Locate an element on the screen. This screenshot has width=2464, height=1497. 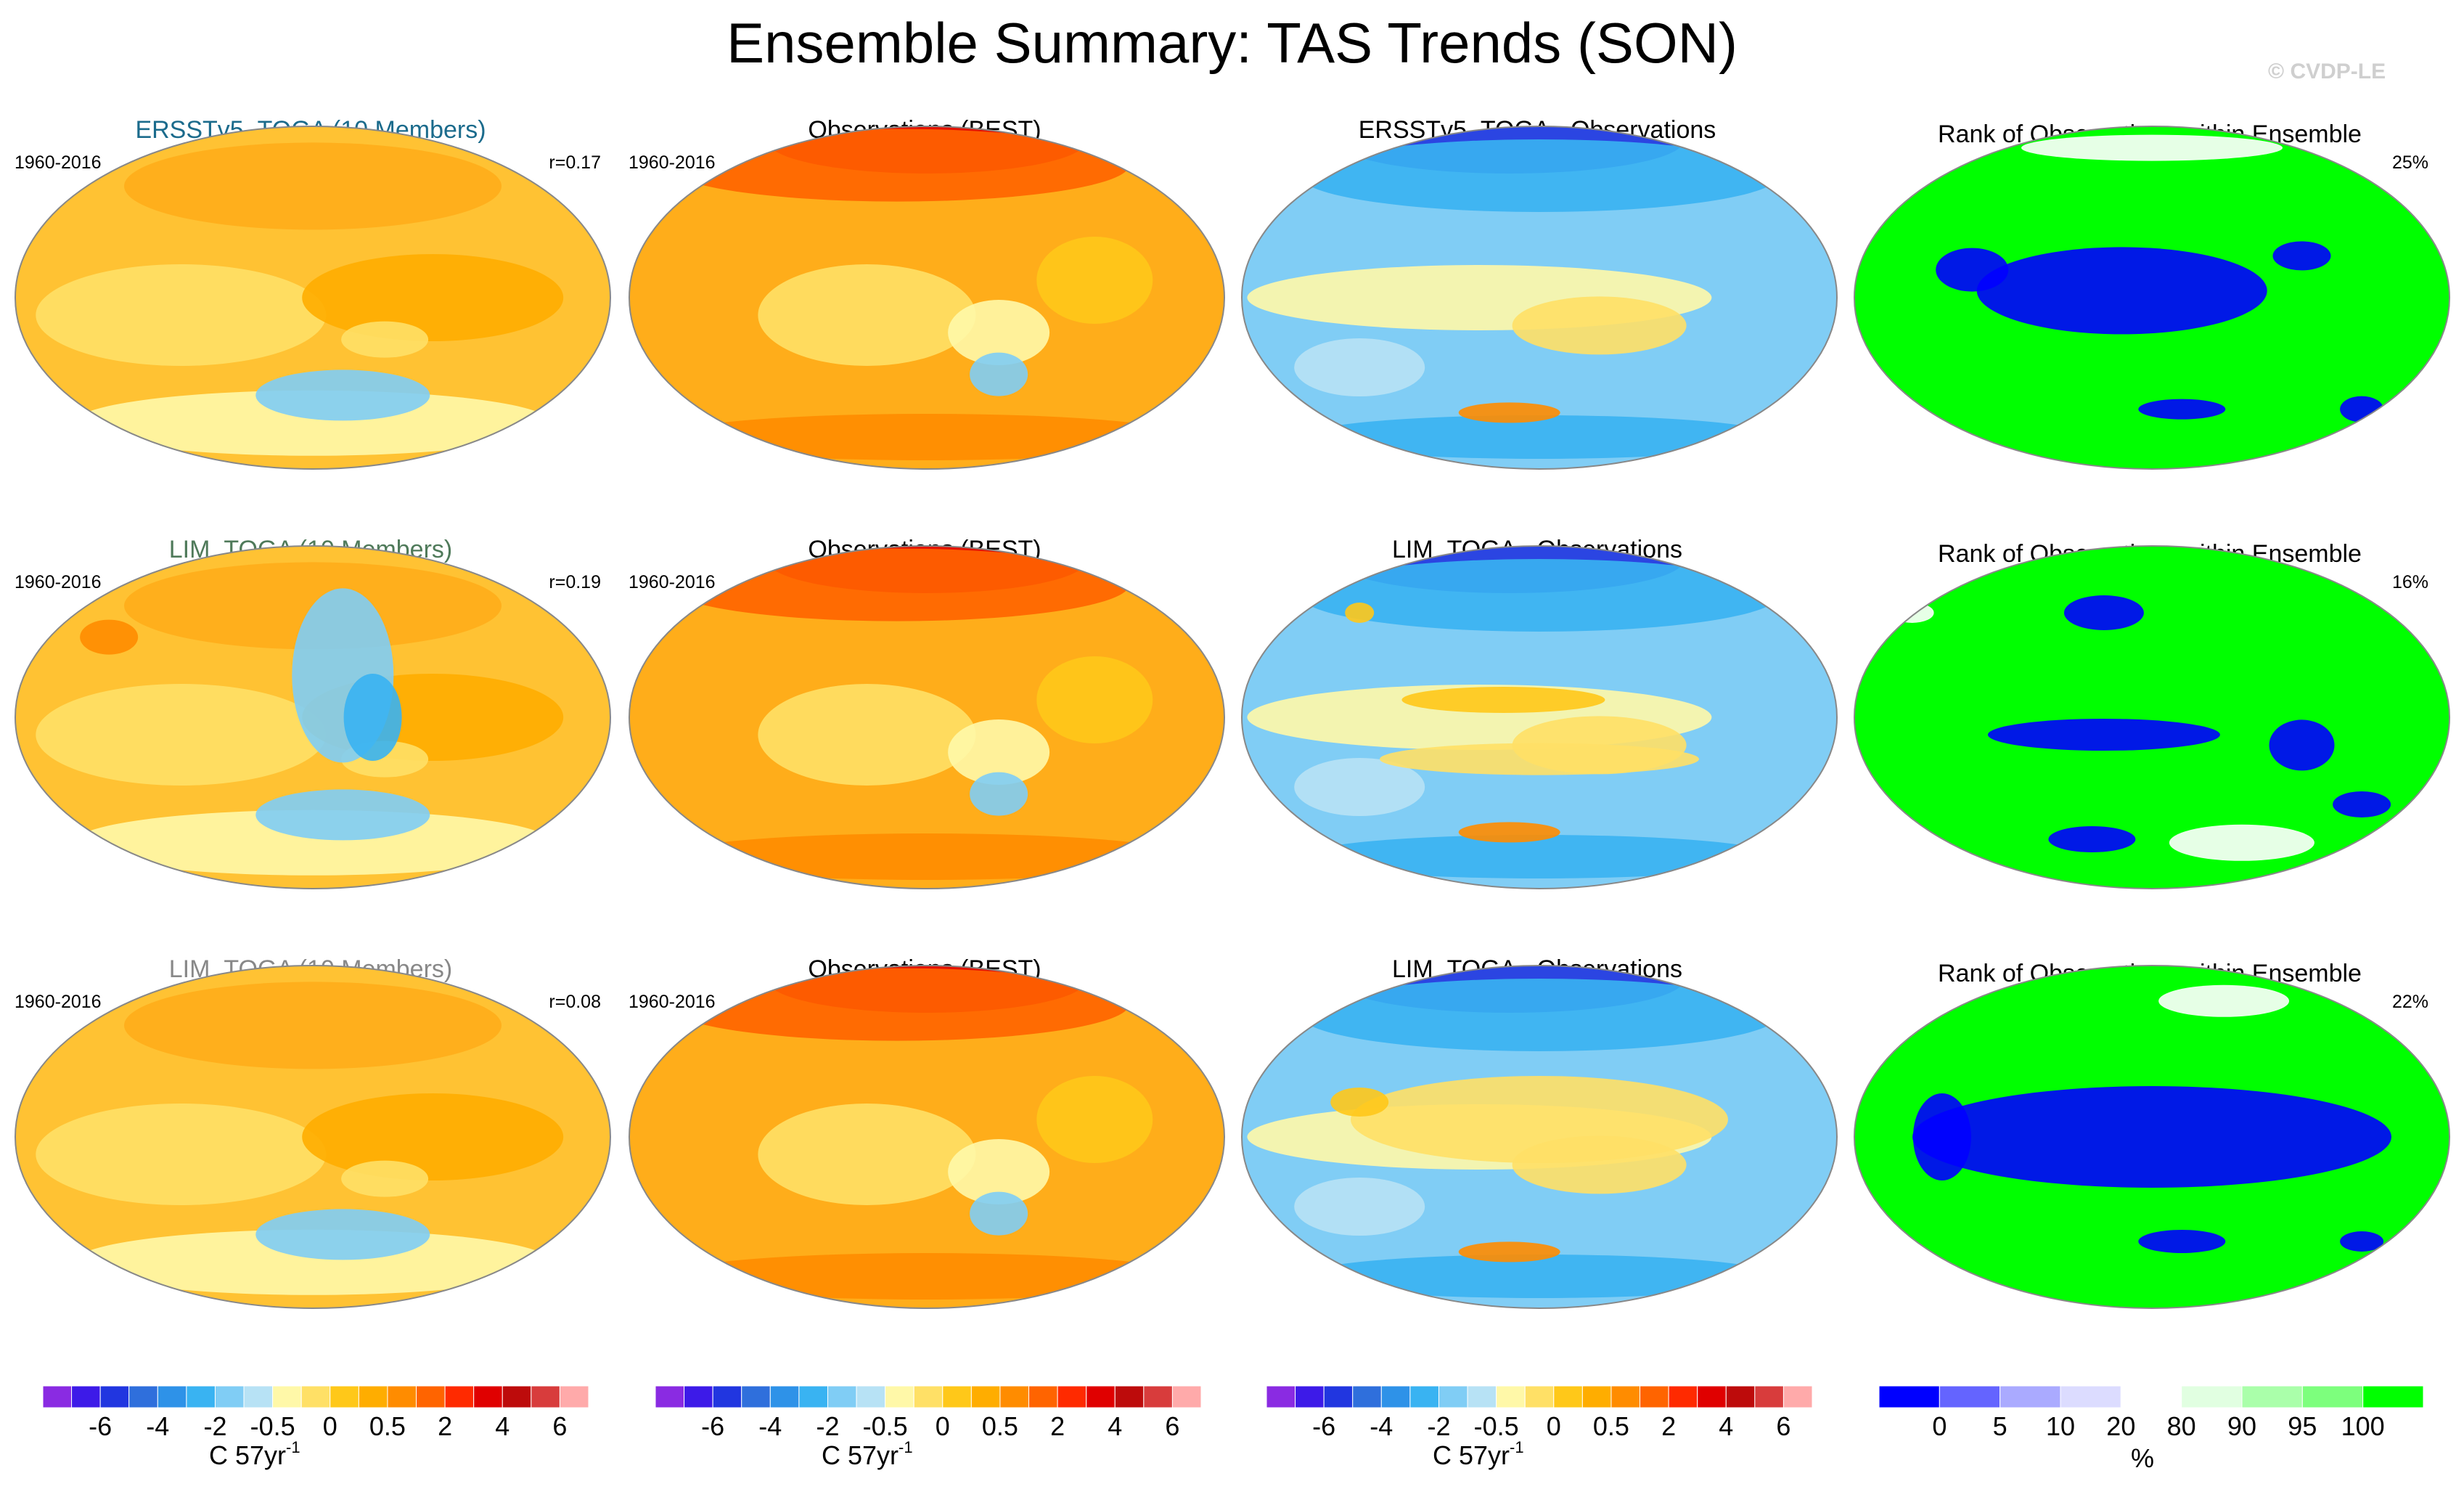
rank-percentage-label: 16% is located at coordinates (2409, 582).